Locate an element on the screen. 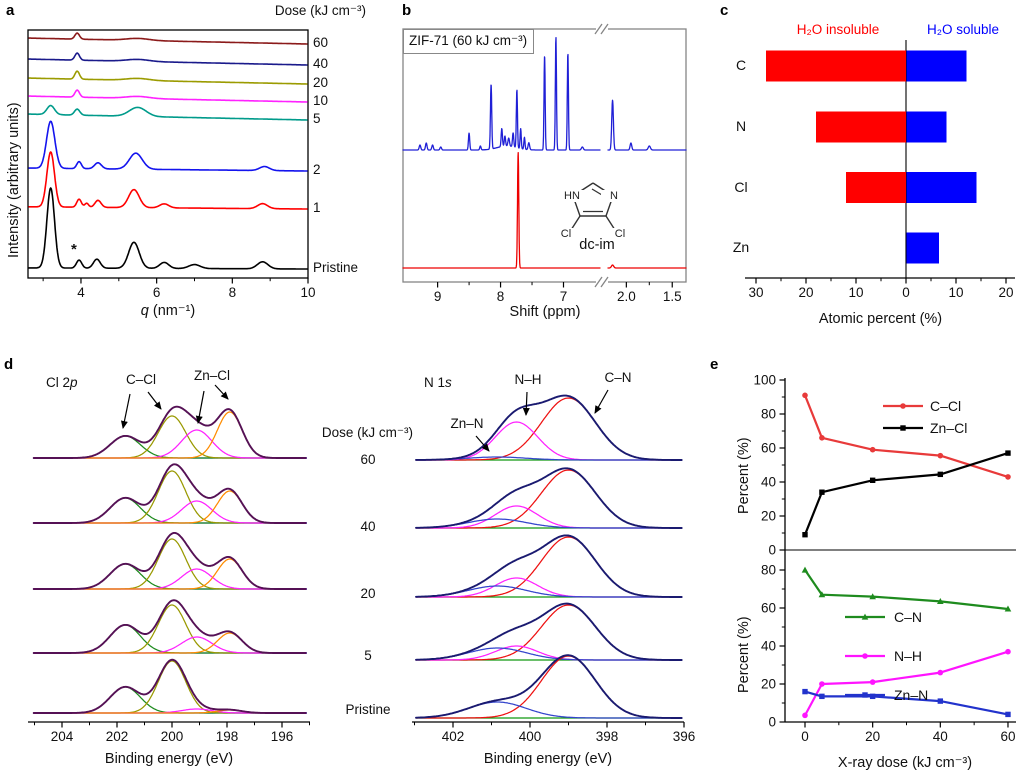  d-sub0-row3-component2 is located at coordinates (170, 645).